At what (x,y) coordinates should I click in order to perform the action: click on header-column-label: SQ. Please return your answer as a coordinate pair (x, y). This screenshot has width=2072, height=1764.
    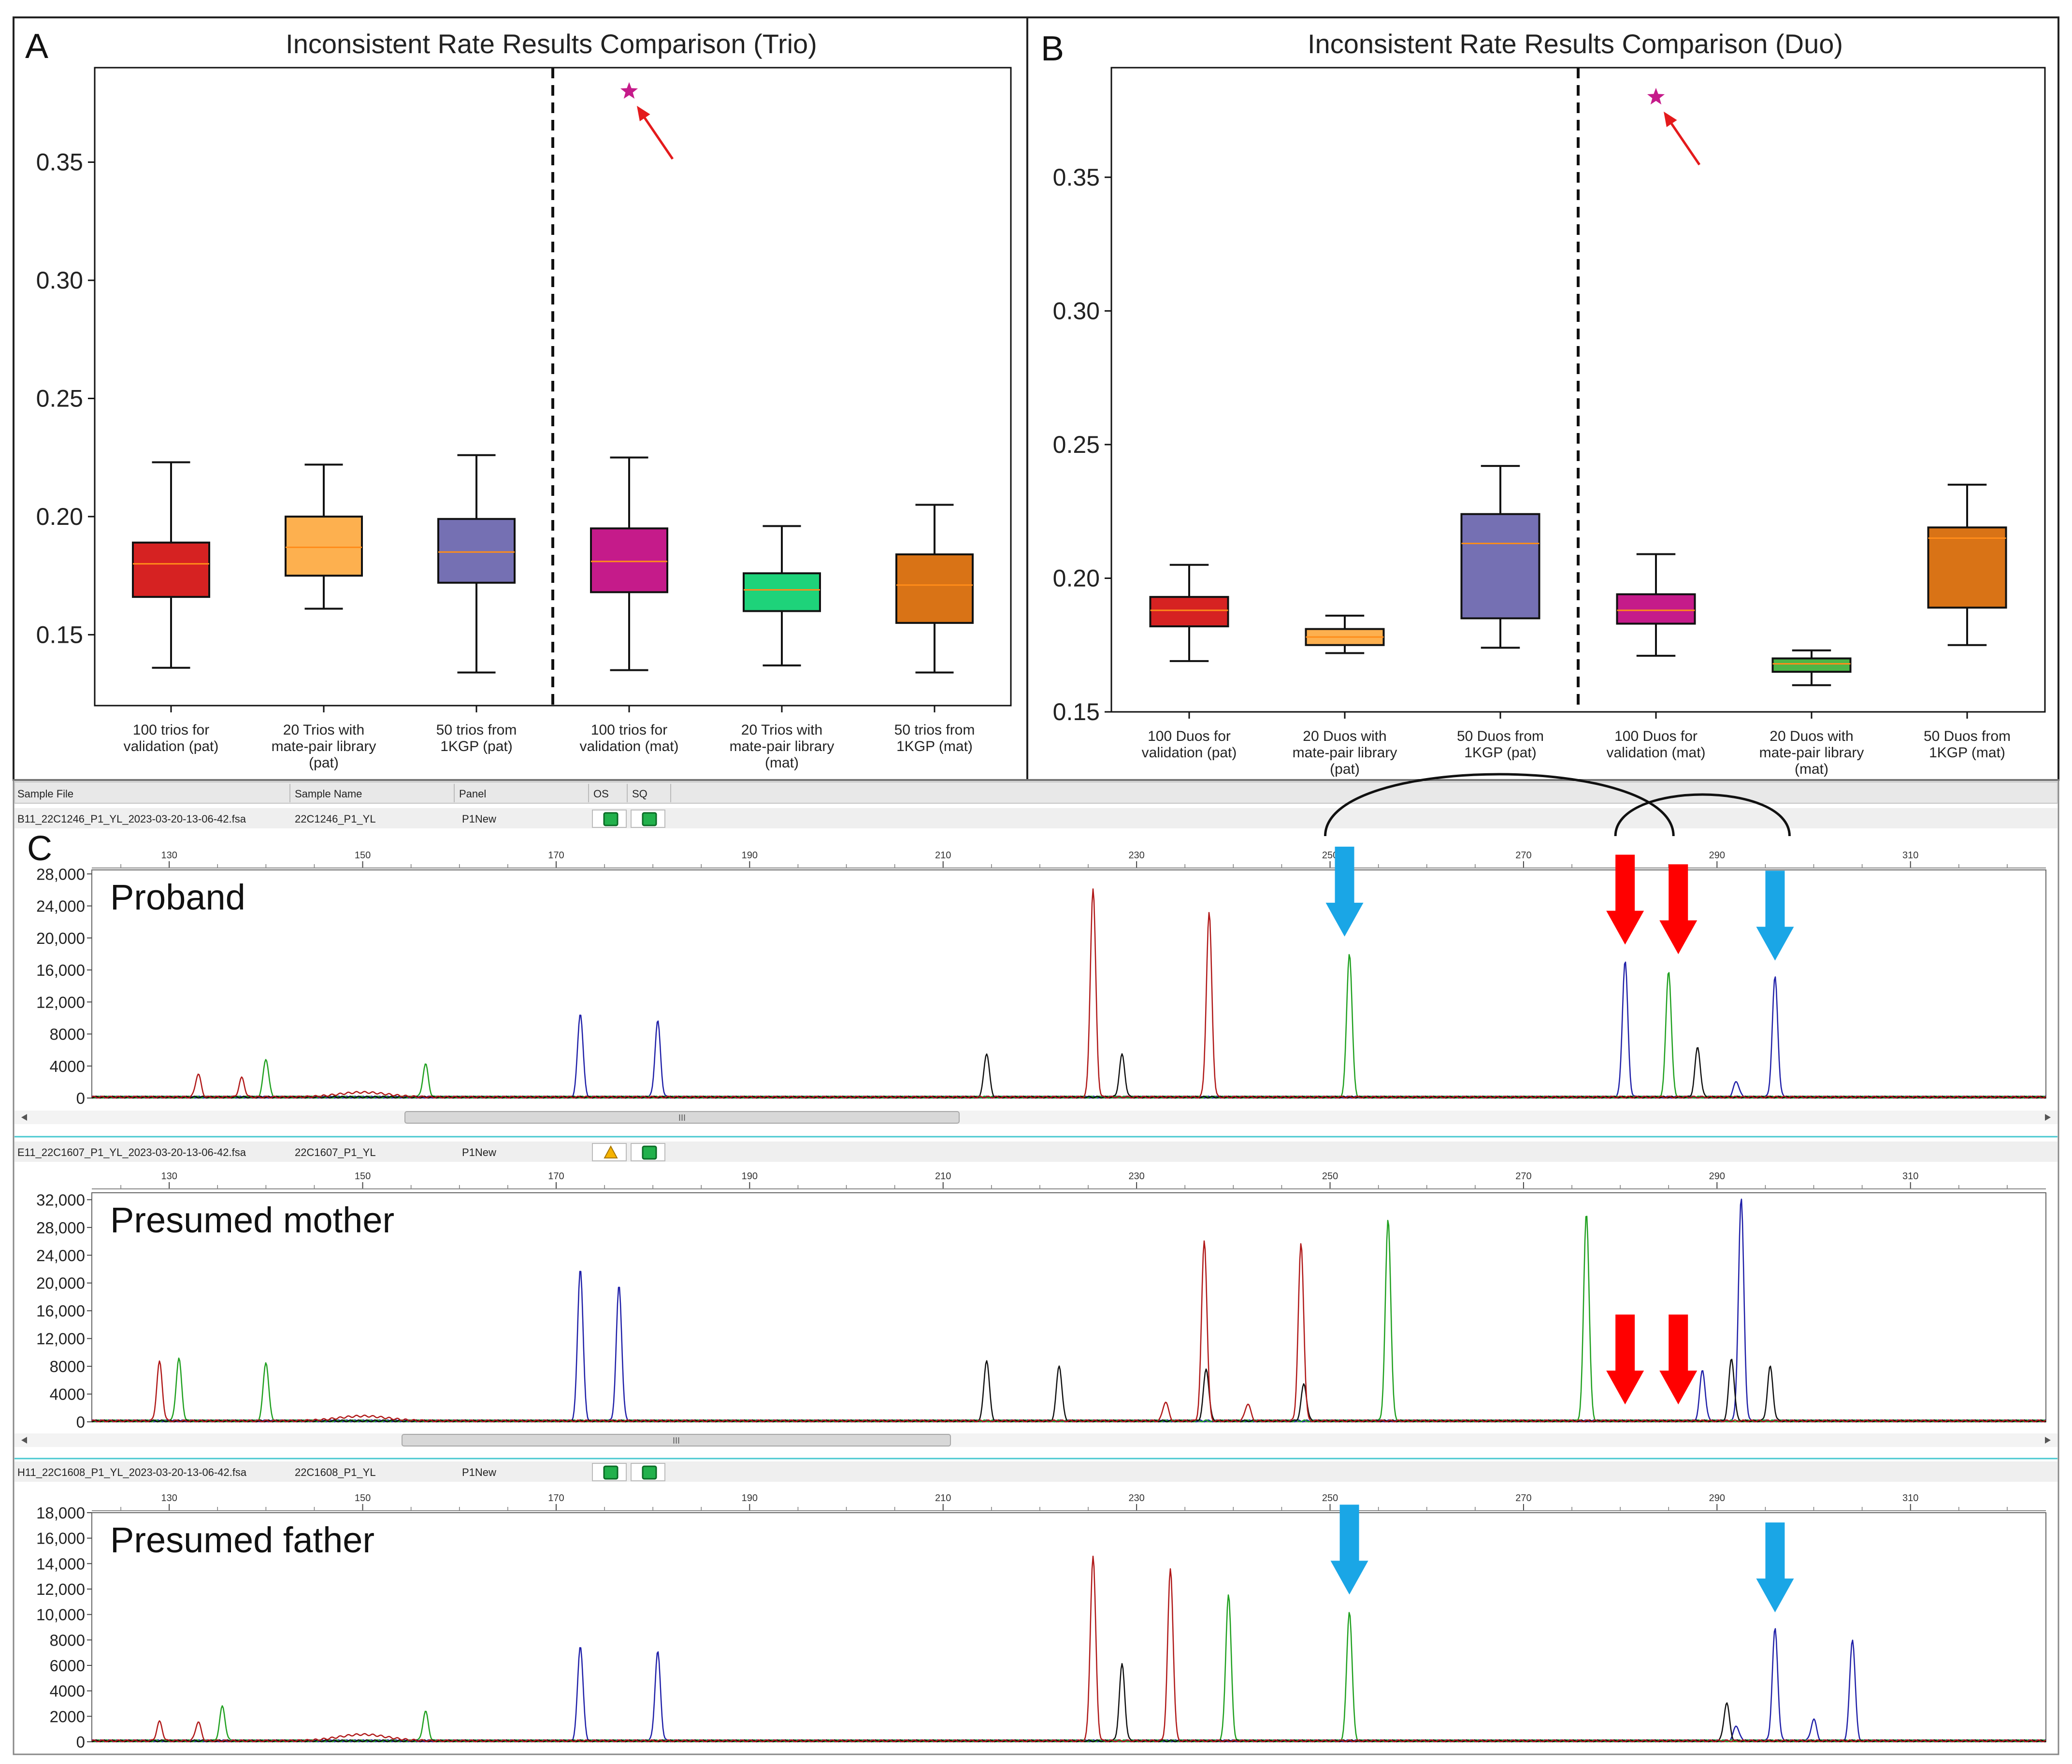
    Looking at the image, I should click on (640, 794).